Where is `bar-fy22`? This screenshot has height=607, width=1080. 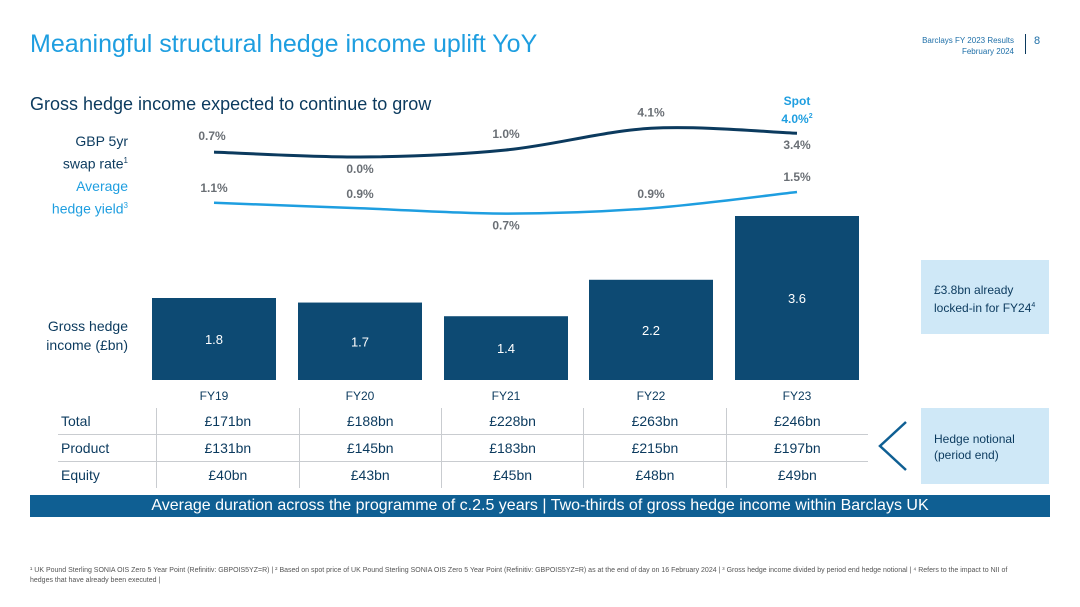
bar-fy22 is located at coordinates (651, 329).